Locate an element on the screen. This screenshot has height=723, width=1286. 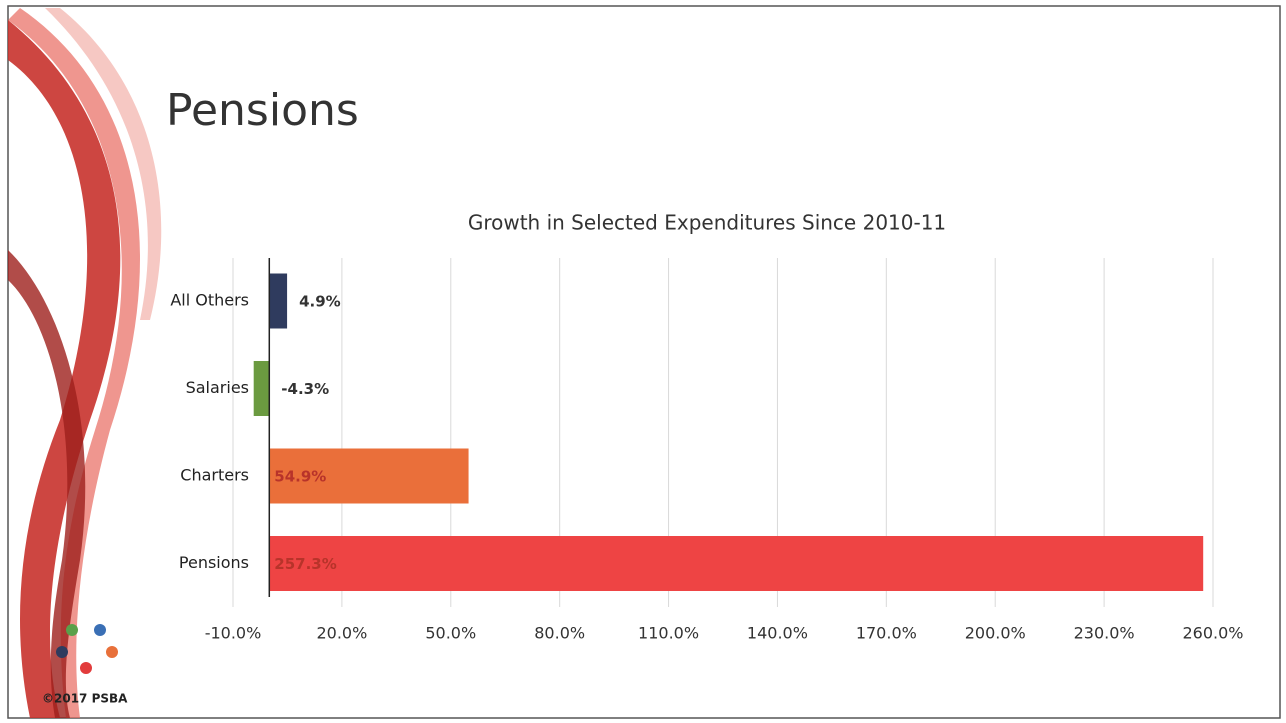
y-tick-label: All Others is located at coordinates (209, 300).